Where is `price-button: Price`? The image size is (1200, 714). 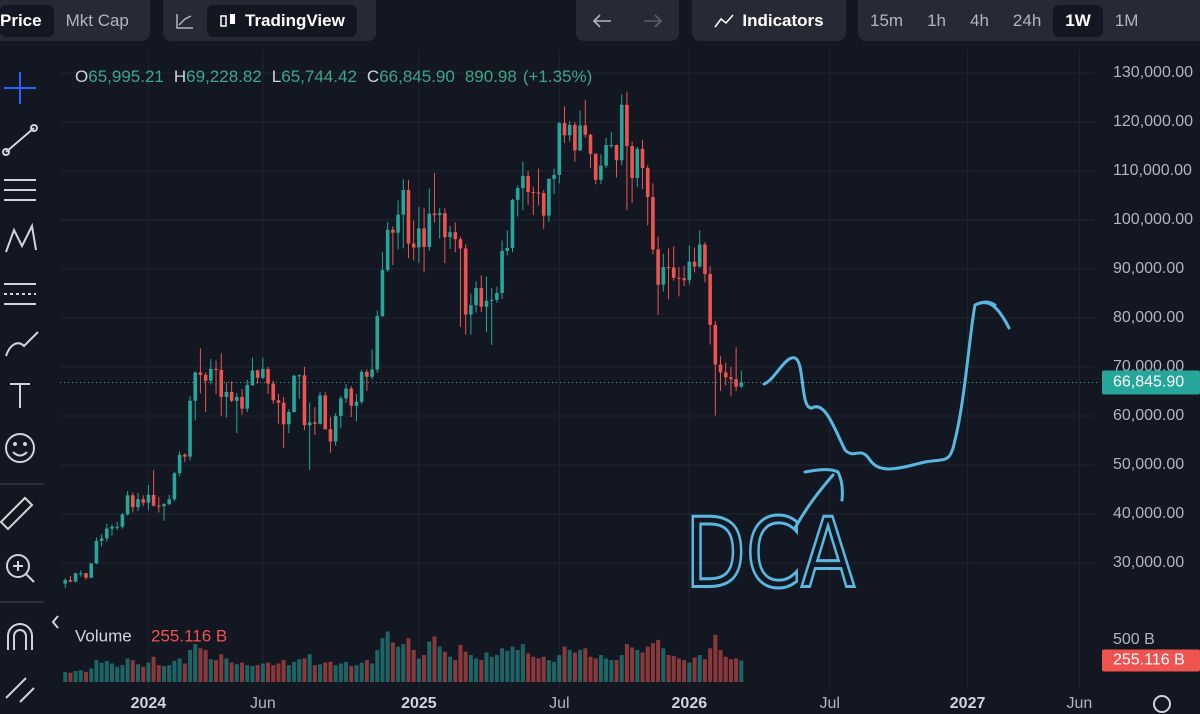 price-button: Price is located at coordinates (27, 20).